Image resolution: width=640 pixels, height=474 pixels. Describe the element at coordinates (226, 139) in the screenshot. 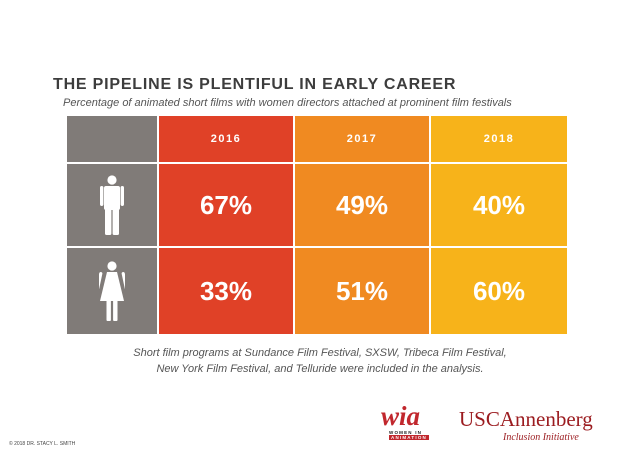

I see `column-header-2016: 2016` at that location.